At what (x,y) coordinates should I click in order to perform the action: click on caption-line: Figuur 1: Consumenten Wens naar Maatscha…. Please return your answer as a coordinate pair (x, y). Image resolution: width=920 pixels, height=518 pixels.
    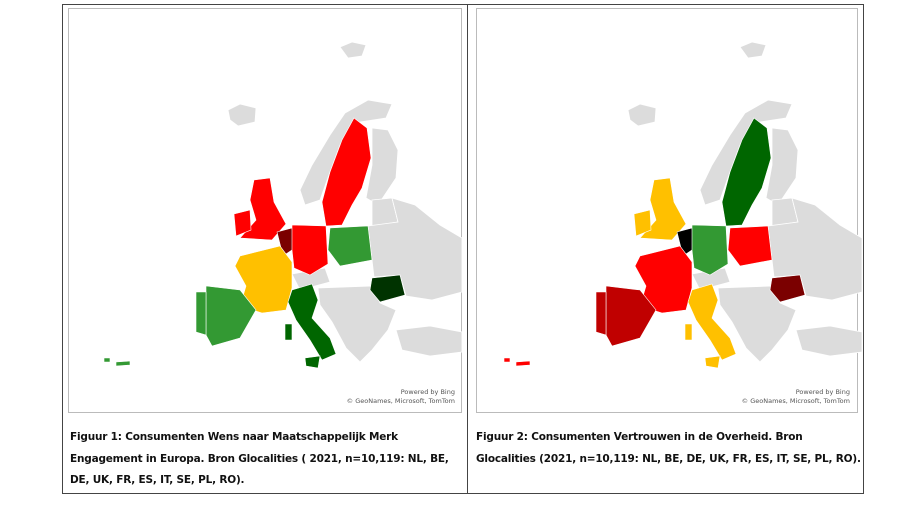
    Looking at the image, I should click on (234, 437).